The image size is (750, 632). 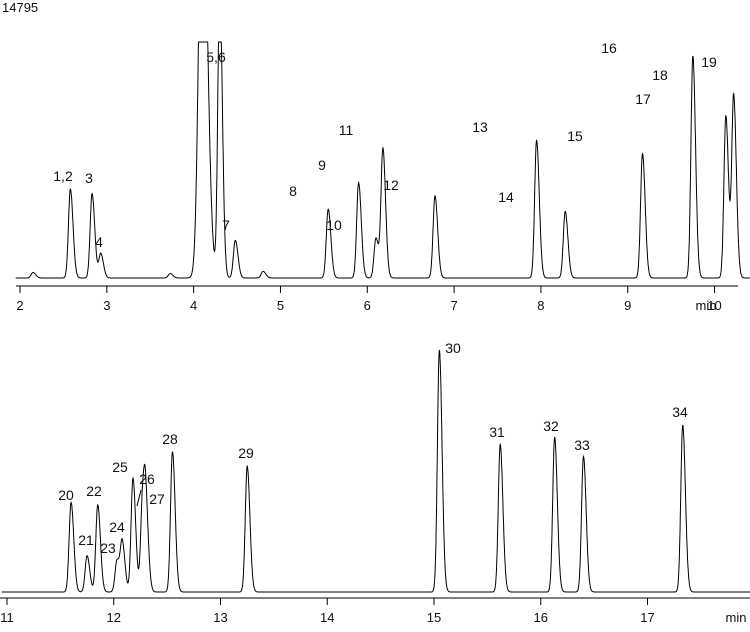 I want to click on peak-label: 10, so click(x=334, y=225).